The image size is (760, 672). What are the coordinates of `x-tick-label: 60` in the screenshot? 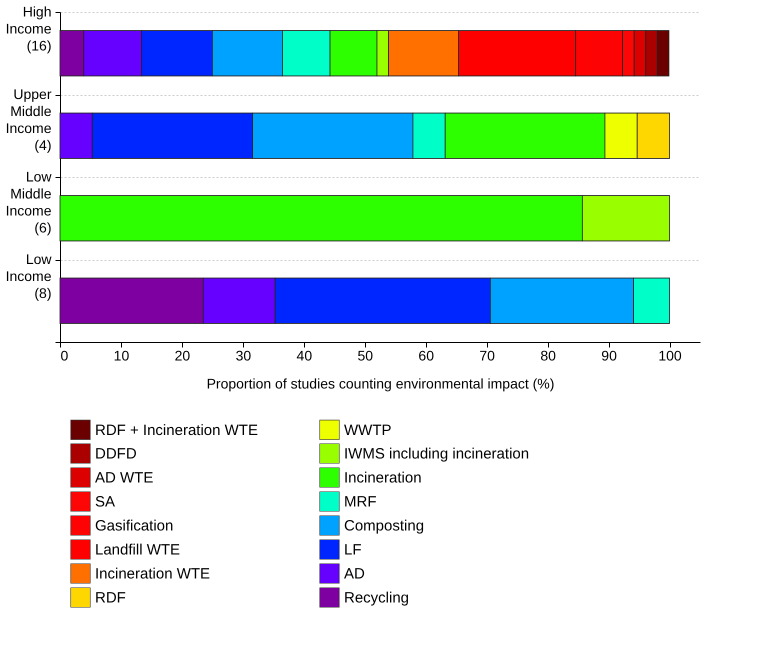 It's located at (426, 356).